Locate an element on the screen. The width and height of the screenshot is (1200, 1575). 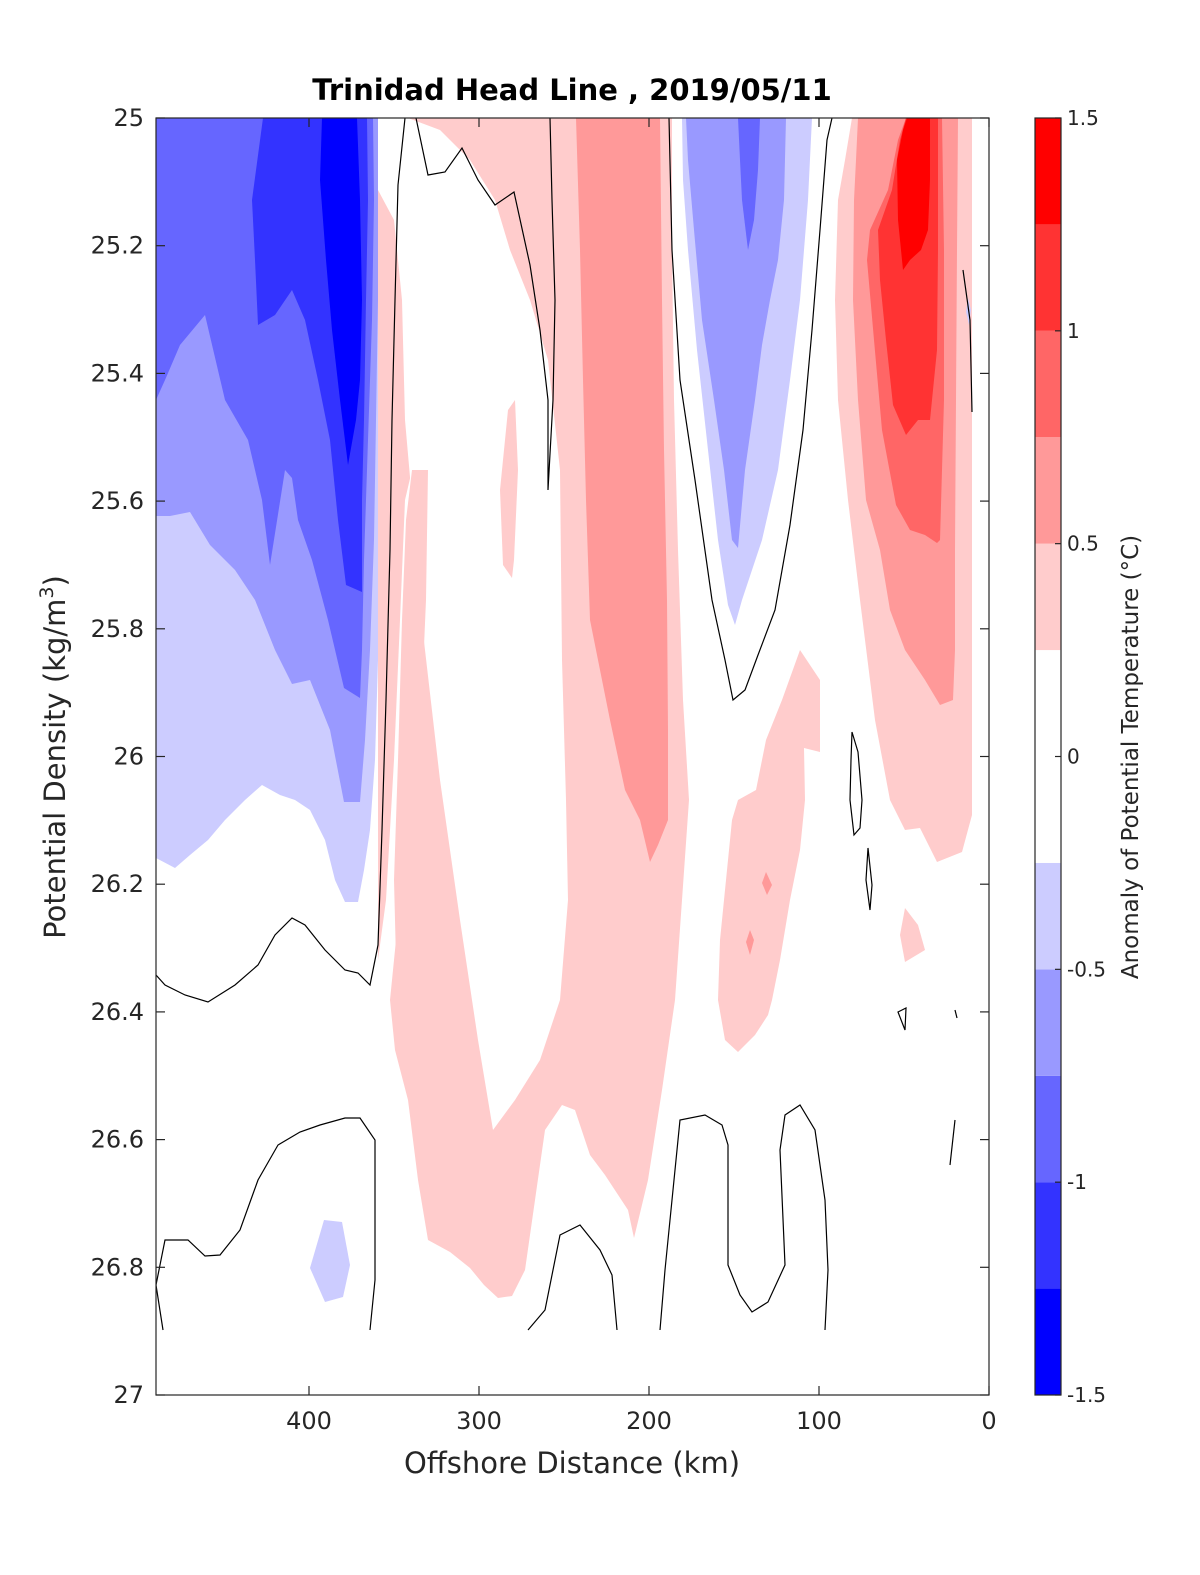
y-tick-label: 26.6 is located at coordinates (117, 1140).